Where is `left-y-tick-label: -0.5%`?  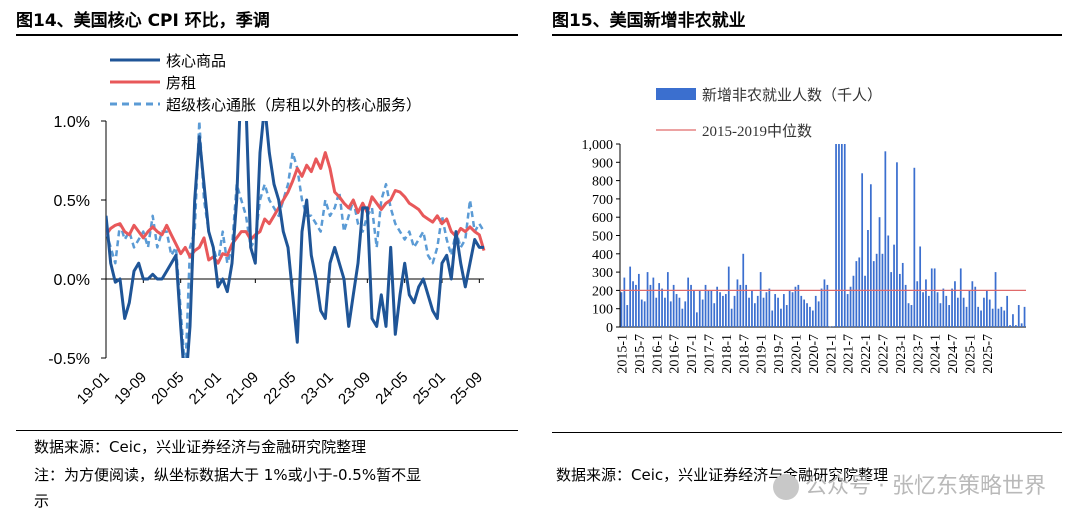 left-y-tick-label: -0.5% is located at coordinates (69, 359).